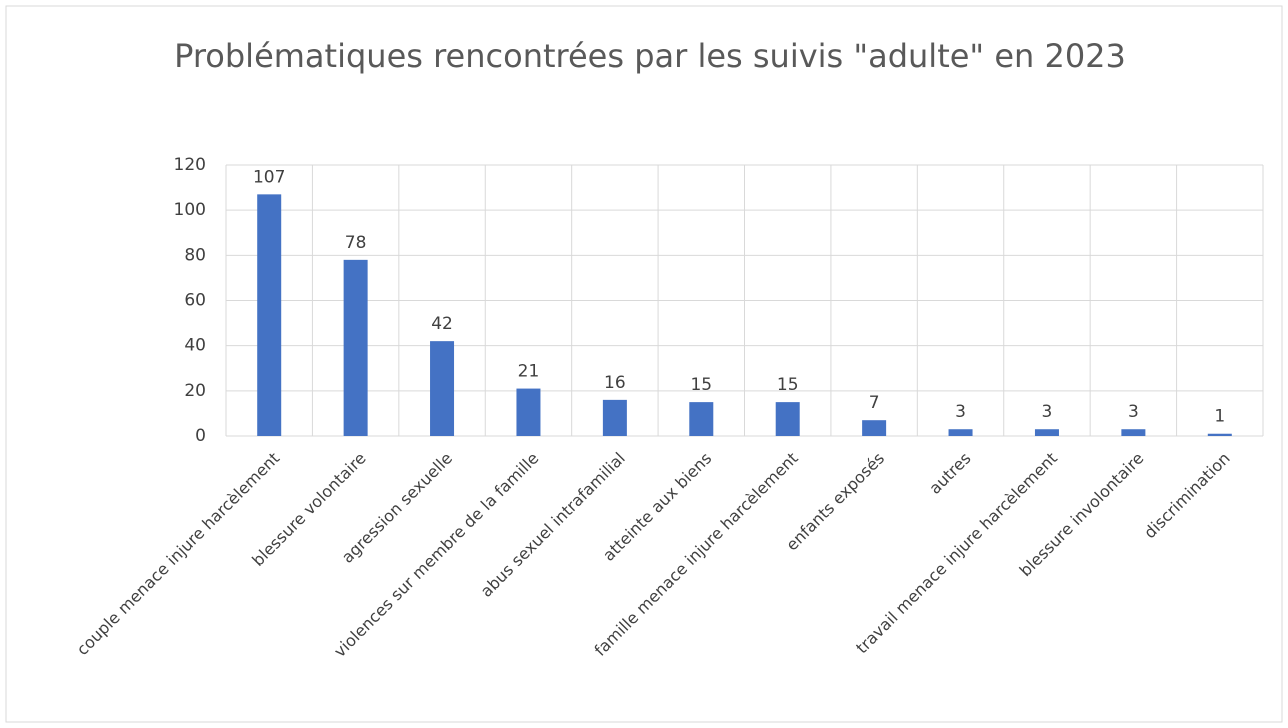 Image resolution: width=1288 pixels, height=728 pixels. Describe the element at coordinates (190, 210) in the screenshot. I see `y-tick-label: 100` at that location.